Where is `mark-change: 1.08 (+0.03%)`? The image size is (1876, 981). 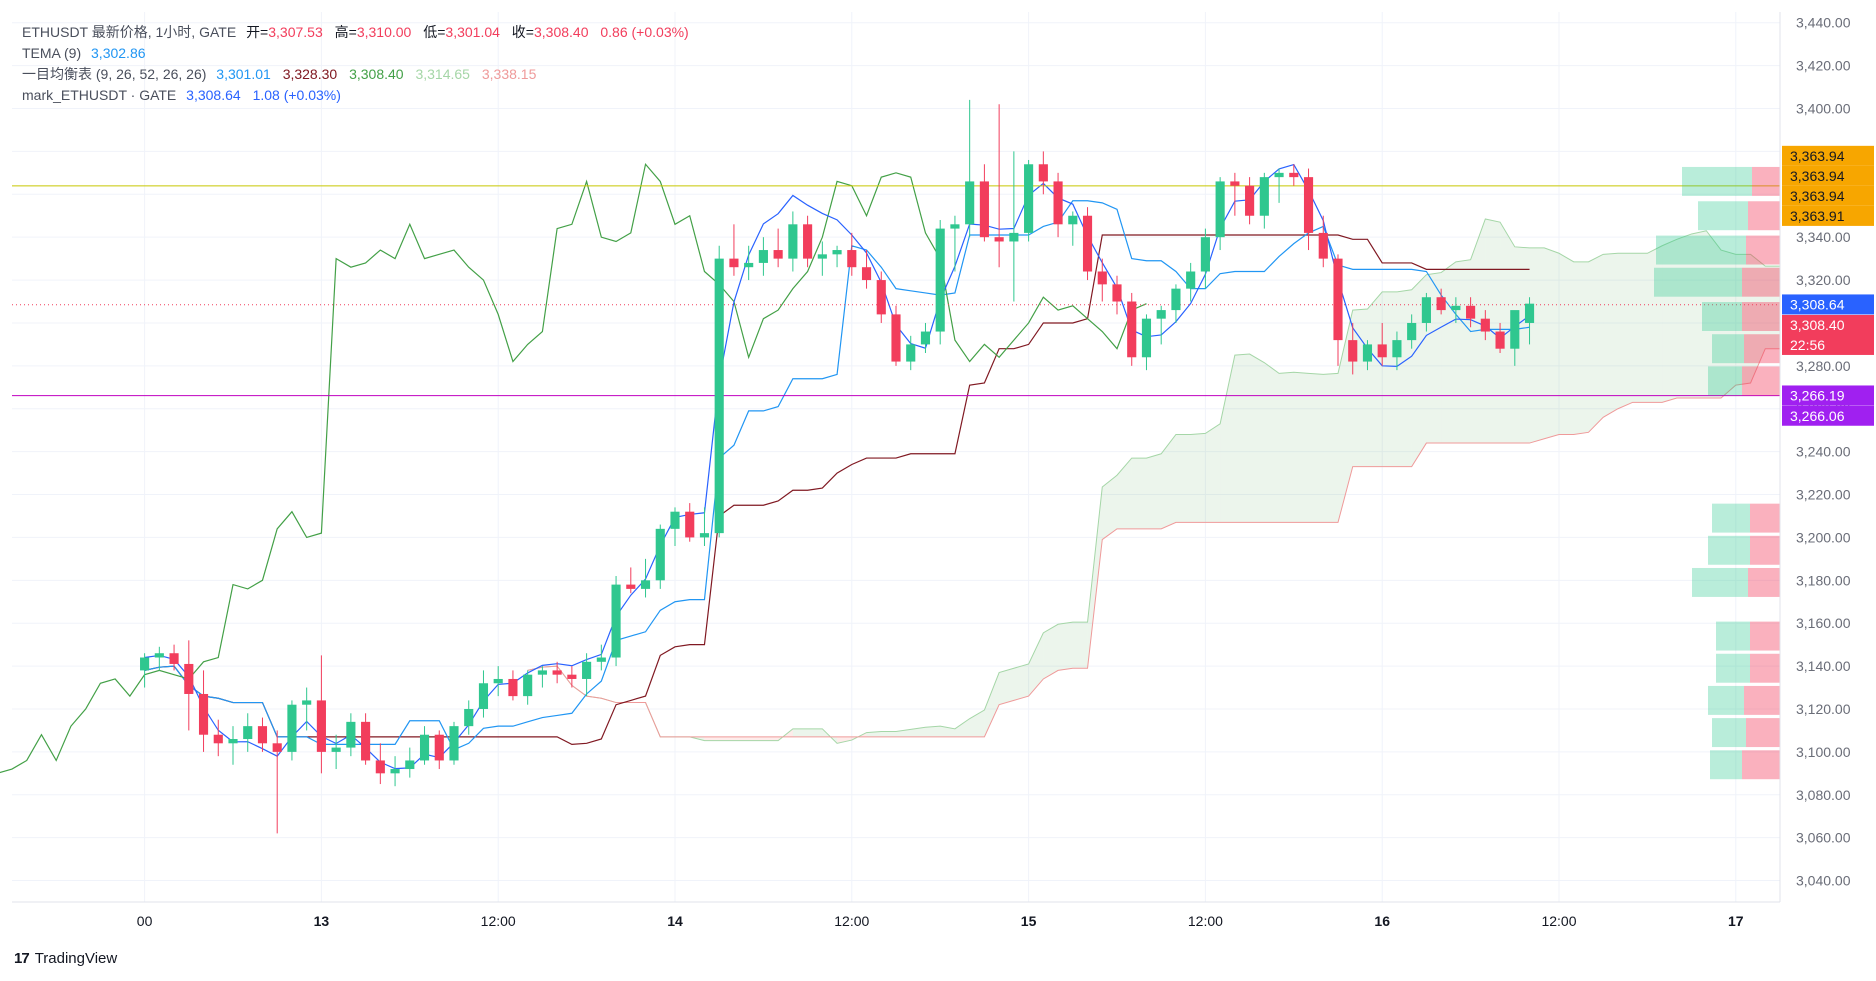
mark-change: 1.08 (+0.03%) is located at coordinates (296, 95).